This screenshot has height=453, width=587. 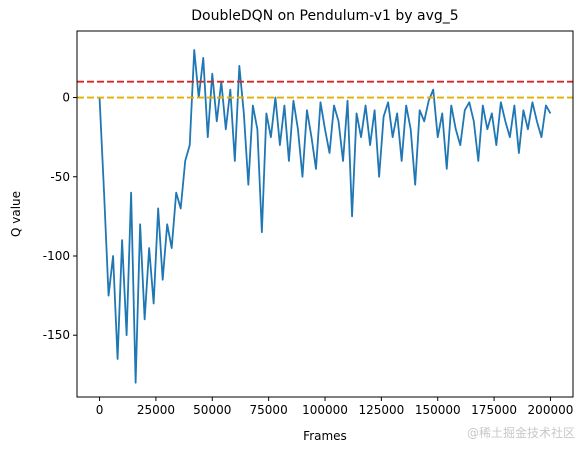 What do you see at coordinates (494, 410) in the screenshot?
I see `x-tick-label: 175000` at bounding box center [494, 410].